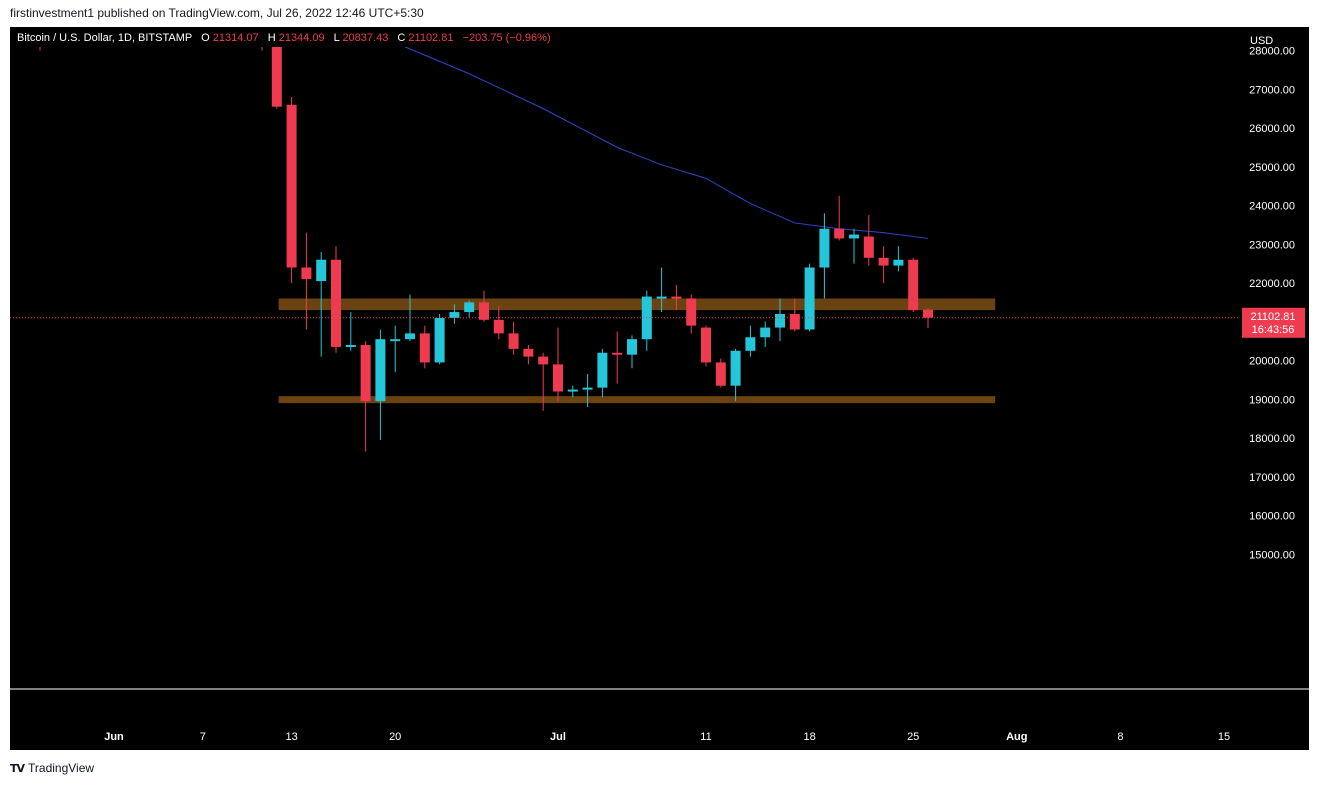 The width and height of the screenshot is (1319, 785). I want to click on x-tick-label: 11, so click(705, 737).